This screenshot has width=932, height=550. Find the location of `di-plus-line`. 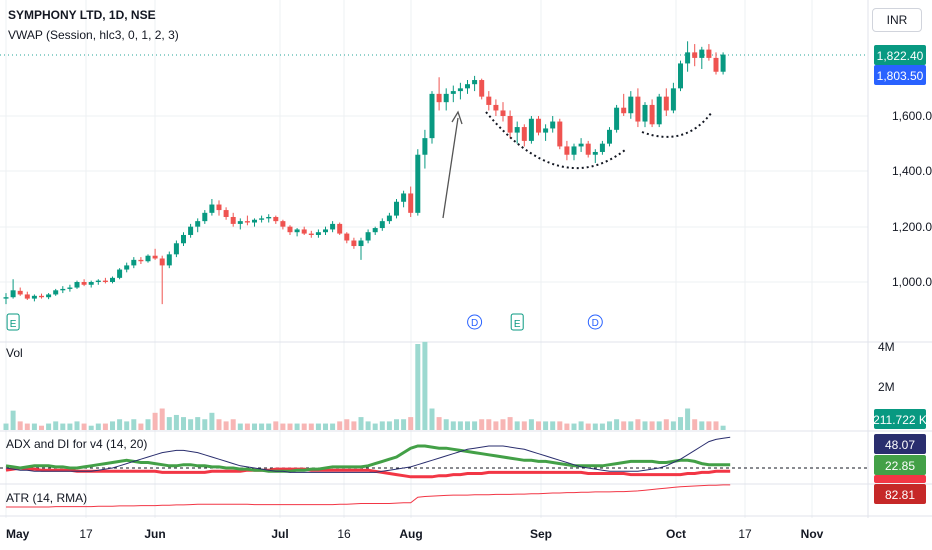

di-plus-line is located at coordinates (368, 458).